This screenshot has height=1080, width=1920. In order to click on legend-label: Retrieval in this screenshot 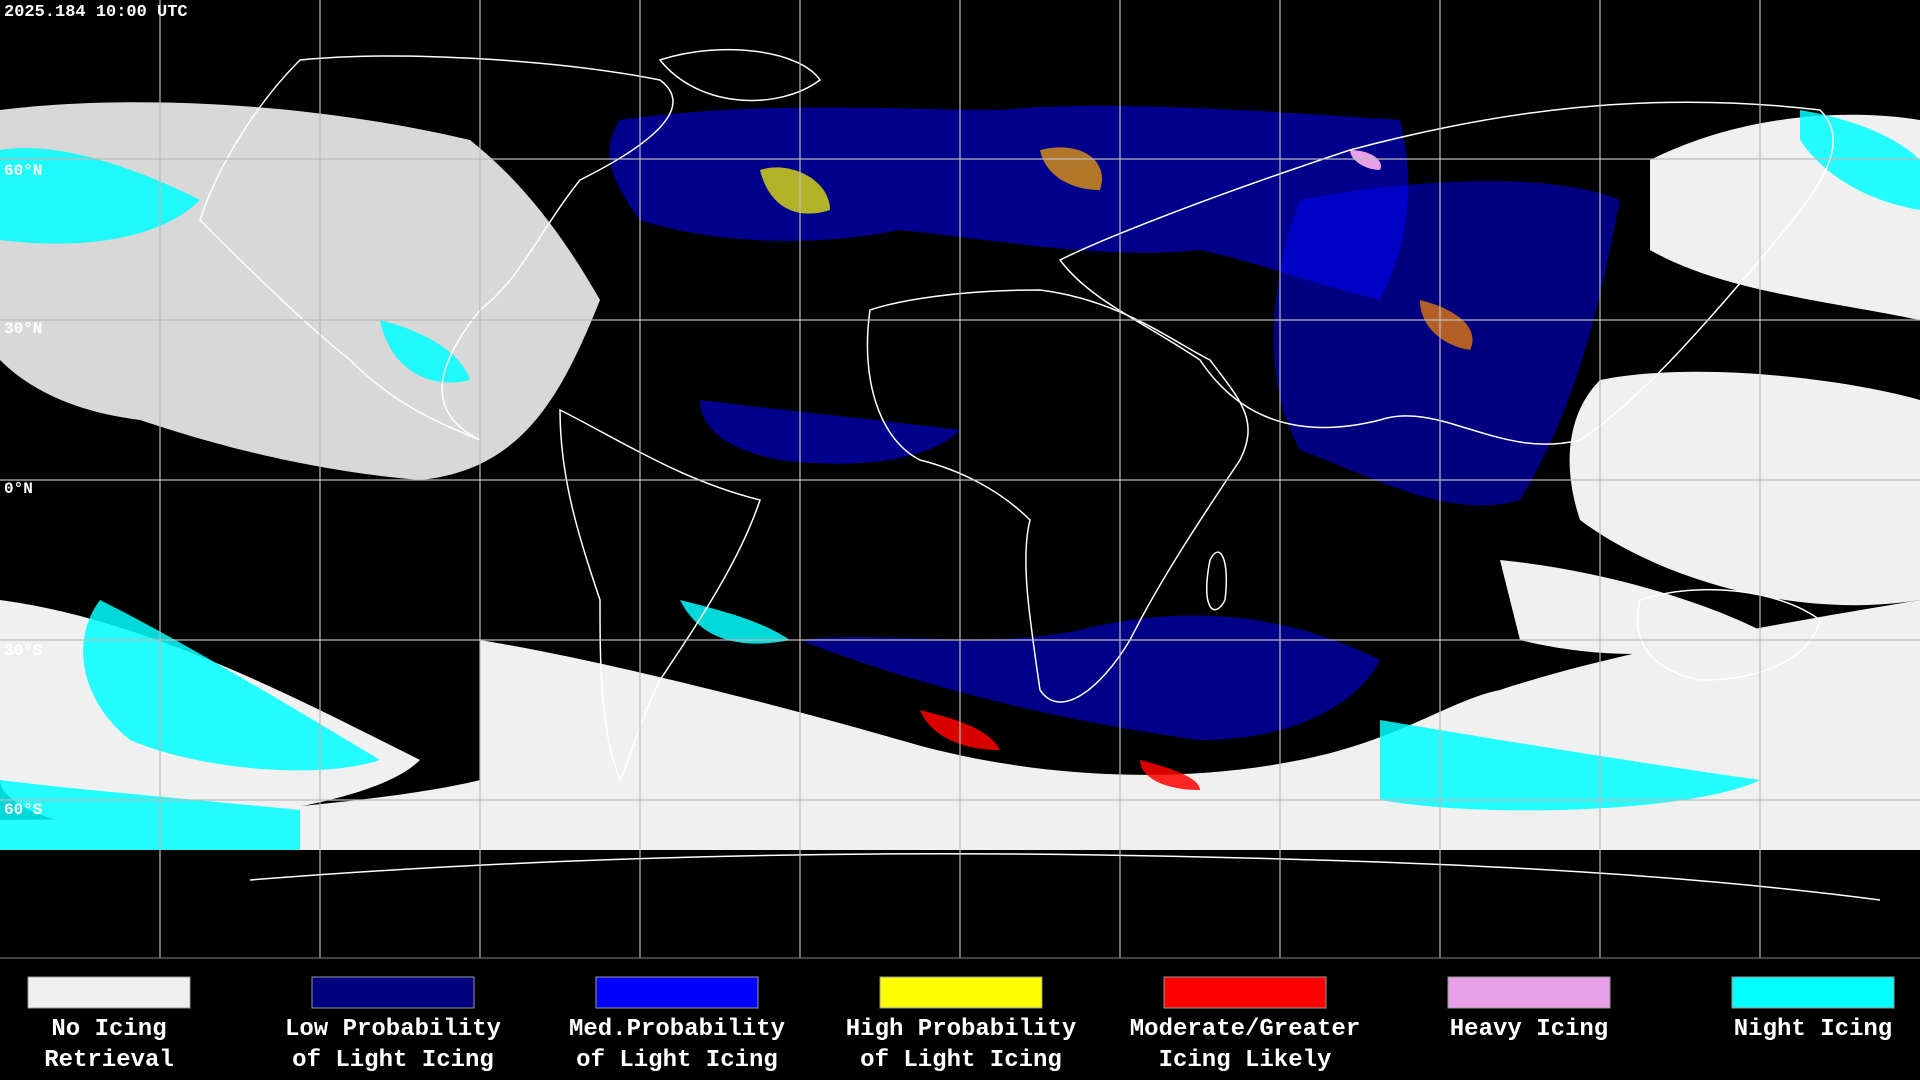, I will do `click(109, 1060)`.